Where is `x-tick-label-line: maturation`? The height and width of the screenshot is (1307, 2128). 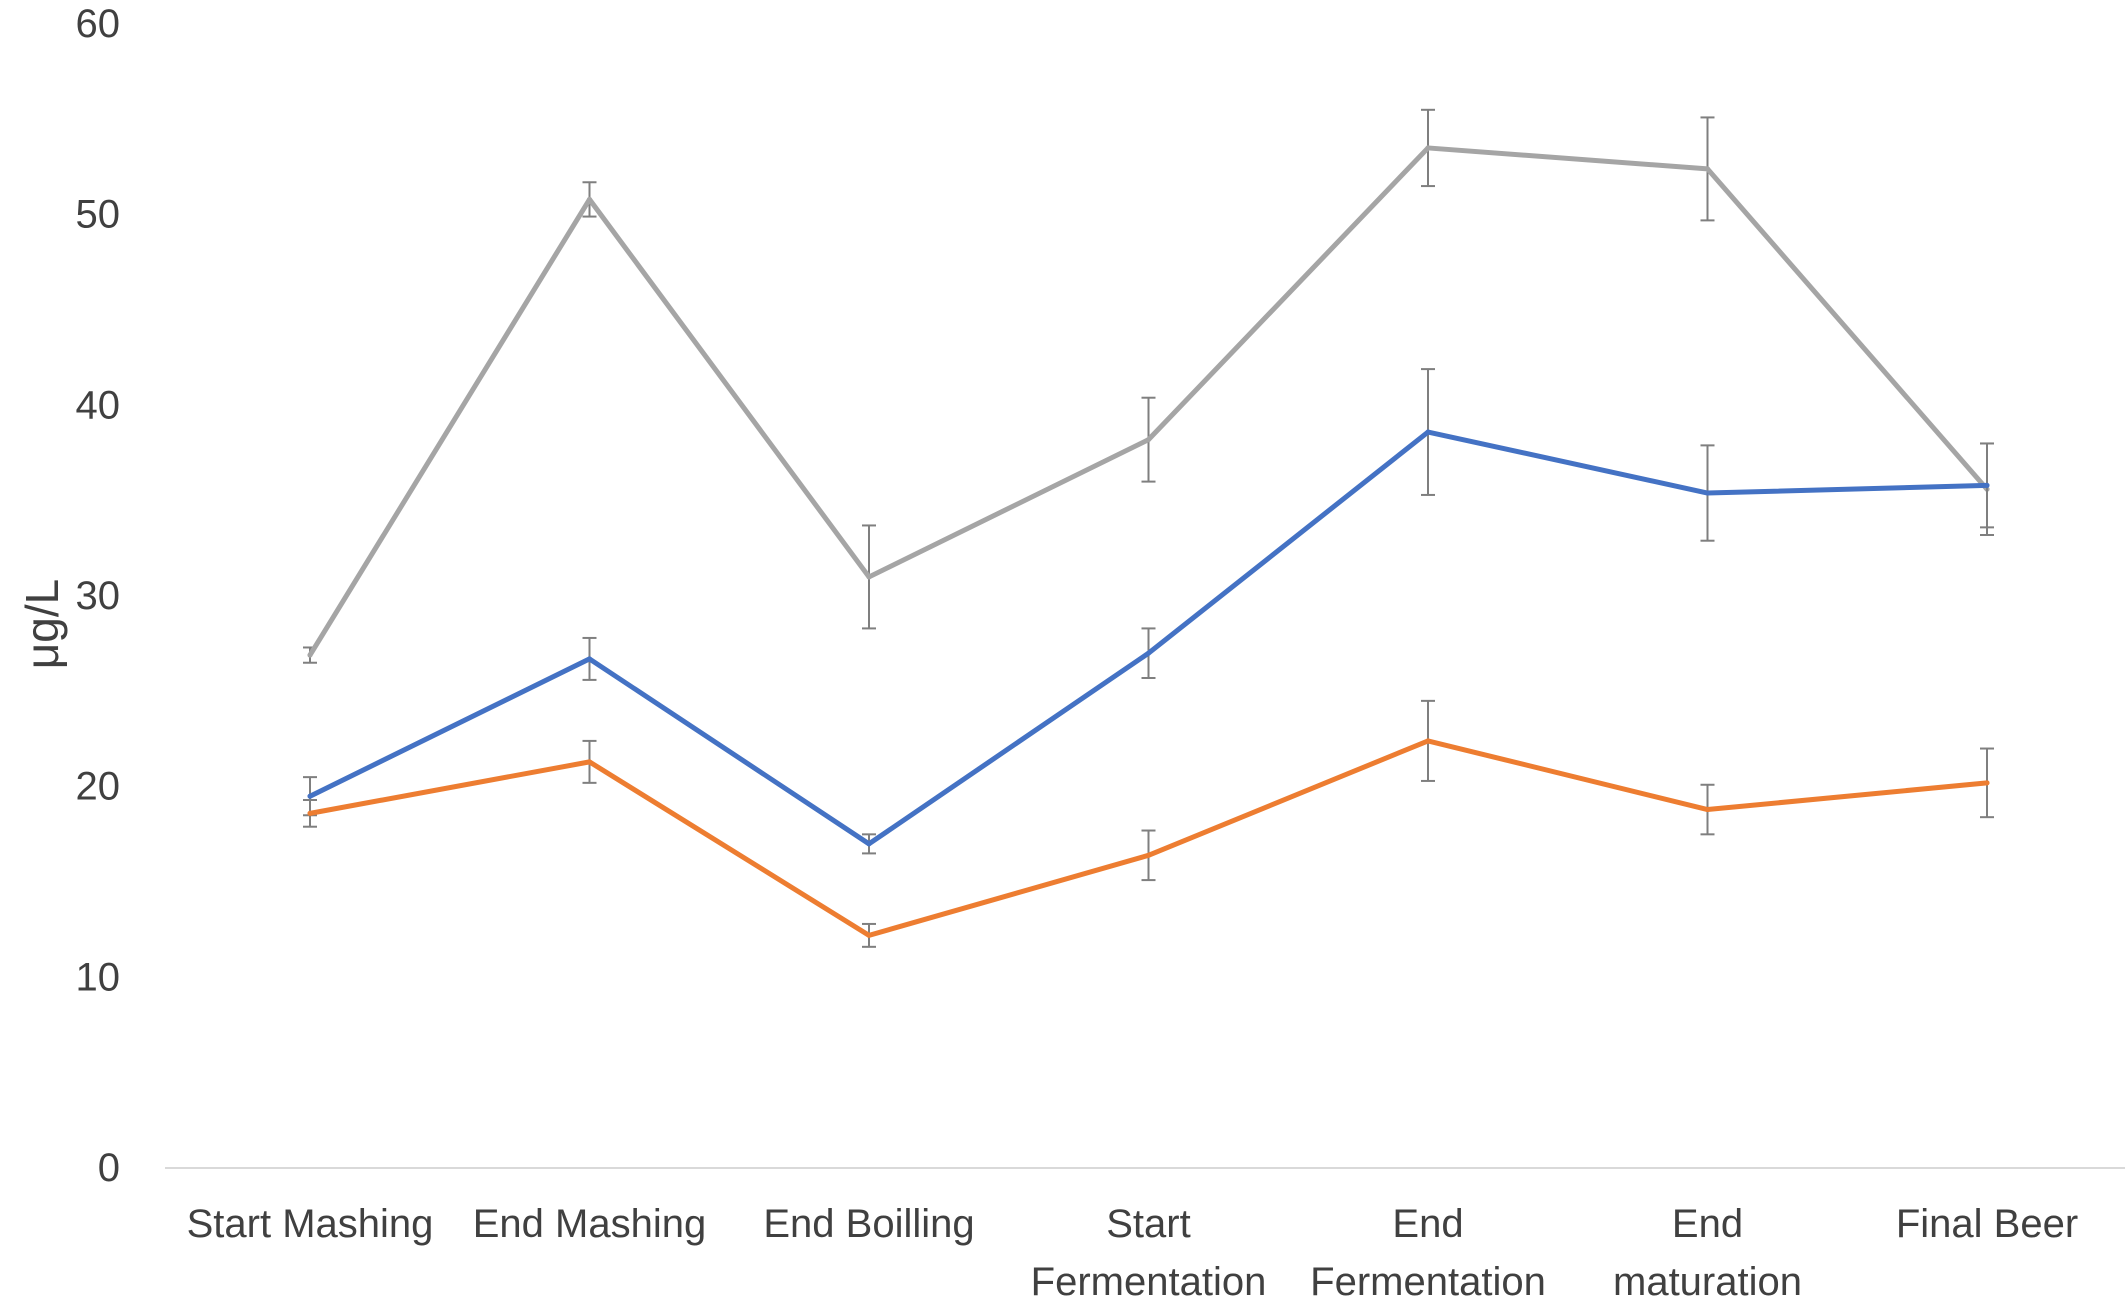 x-tick-label-line: maturation is located at coordinates (1707, 1282).